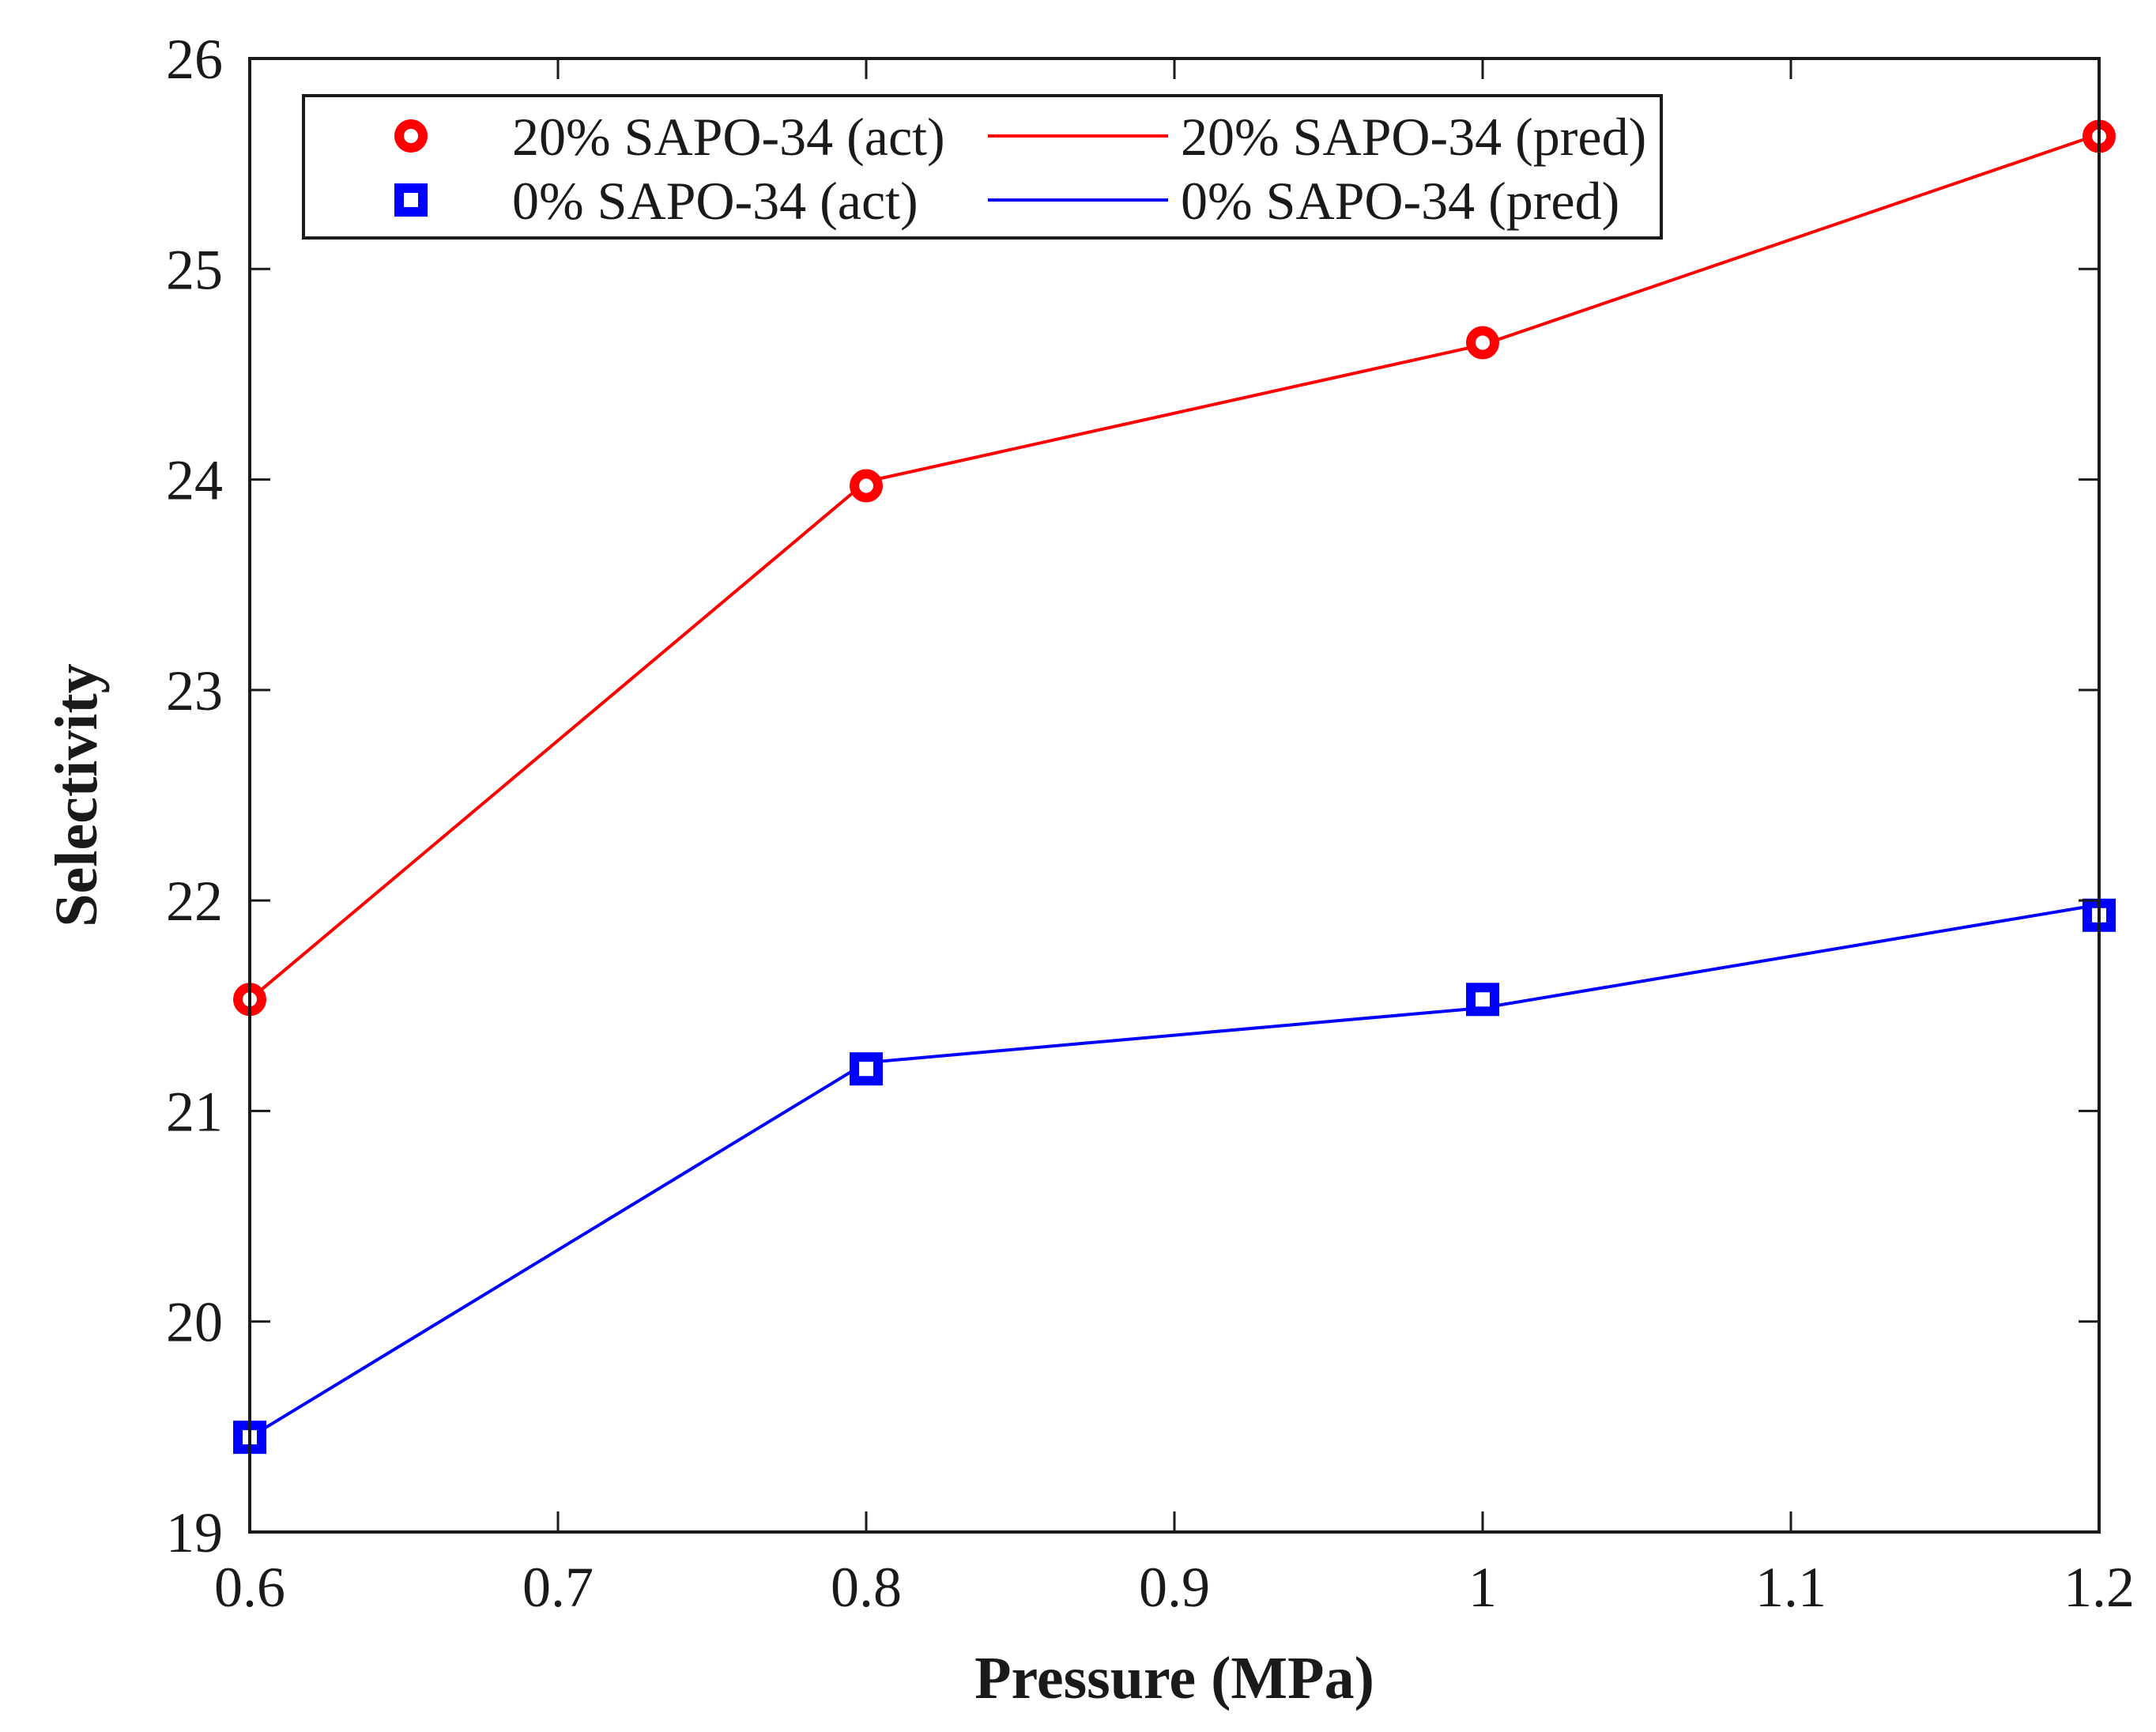  Describe the element at coordinates (1482, 1587) in the screenshot. I see `x-tick-label: 1` at that location.